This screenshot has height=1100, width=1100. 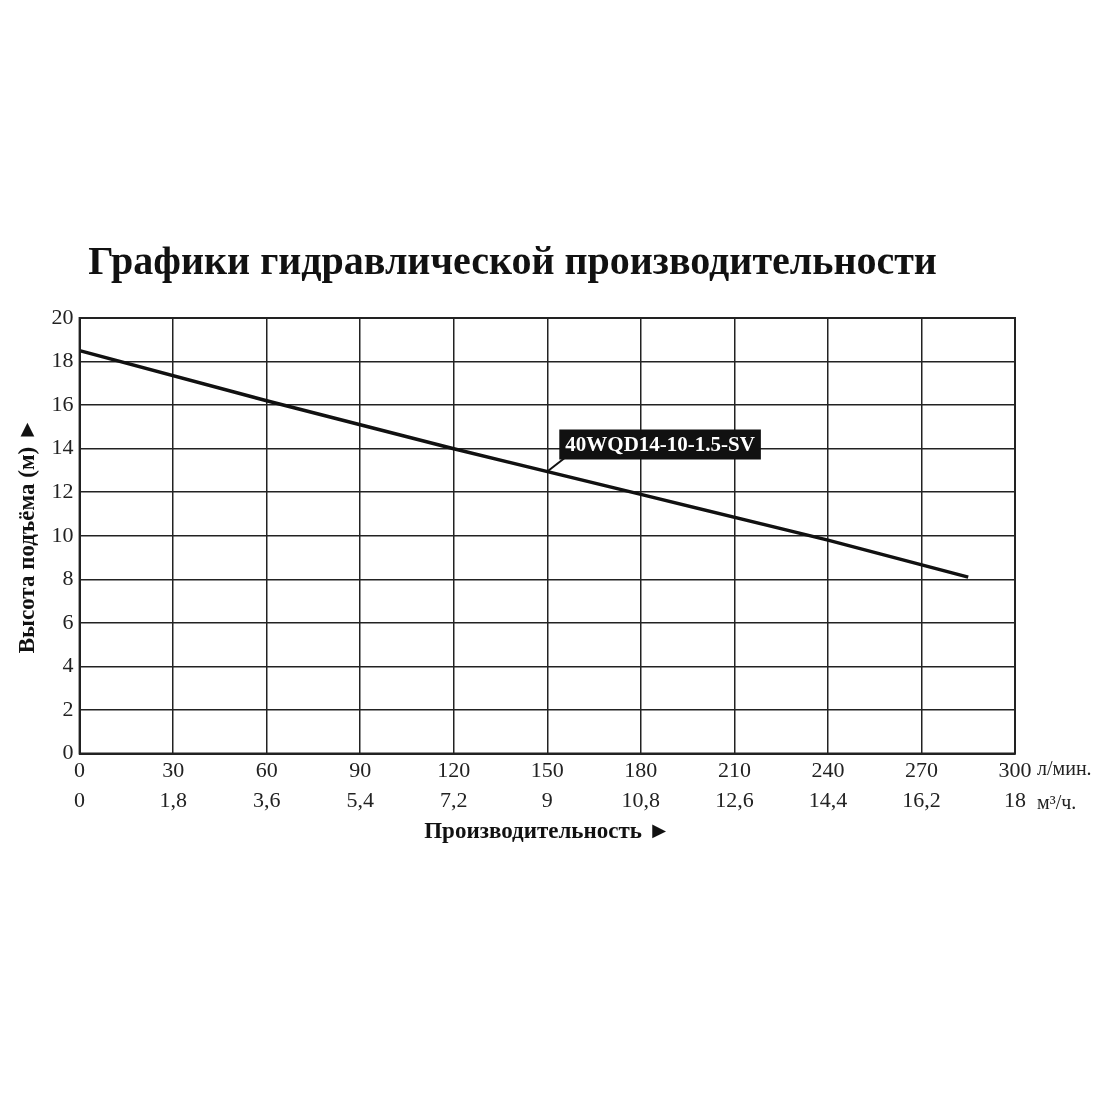 What do you see at coordinates (360, 769) in the screenshot?
I see `x-tick-label: 90` at bounding box center [360, 769].